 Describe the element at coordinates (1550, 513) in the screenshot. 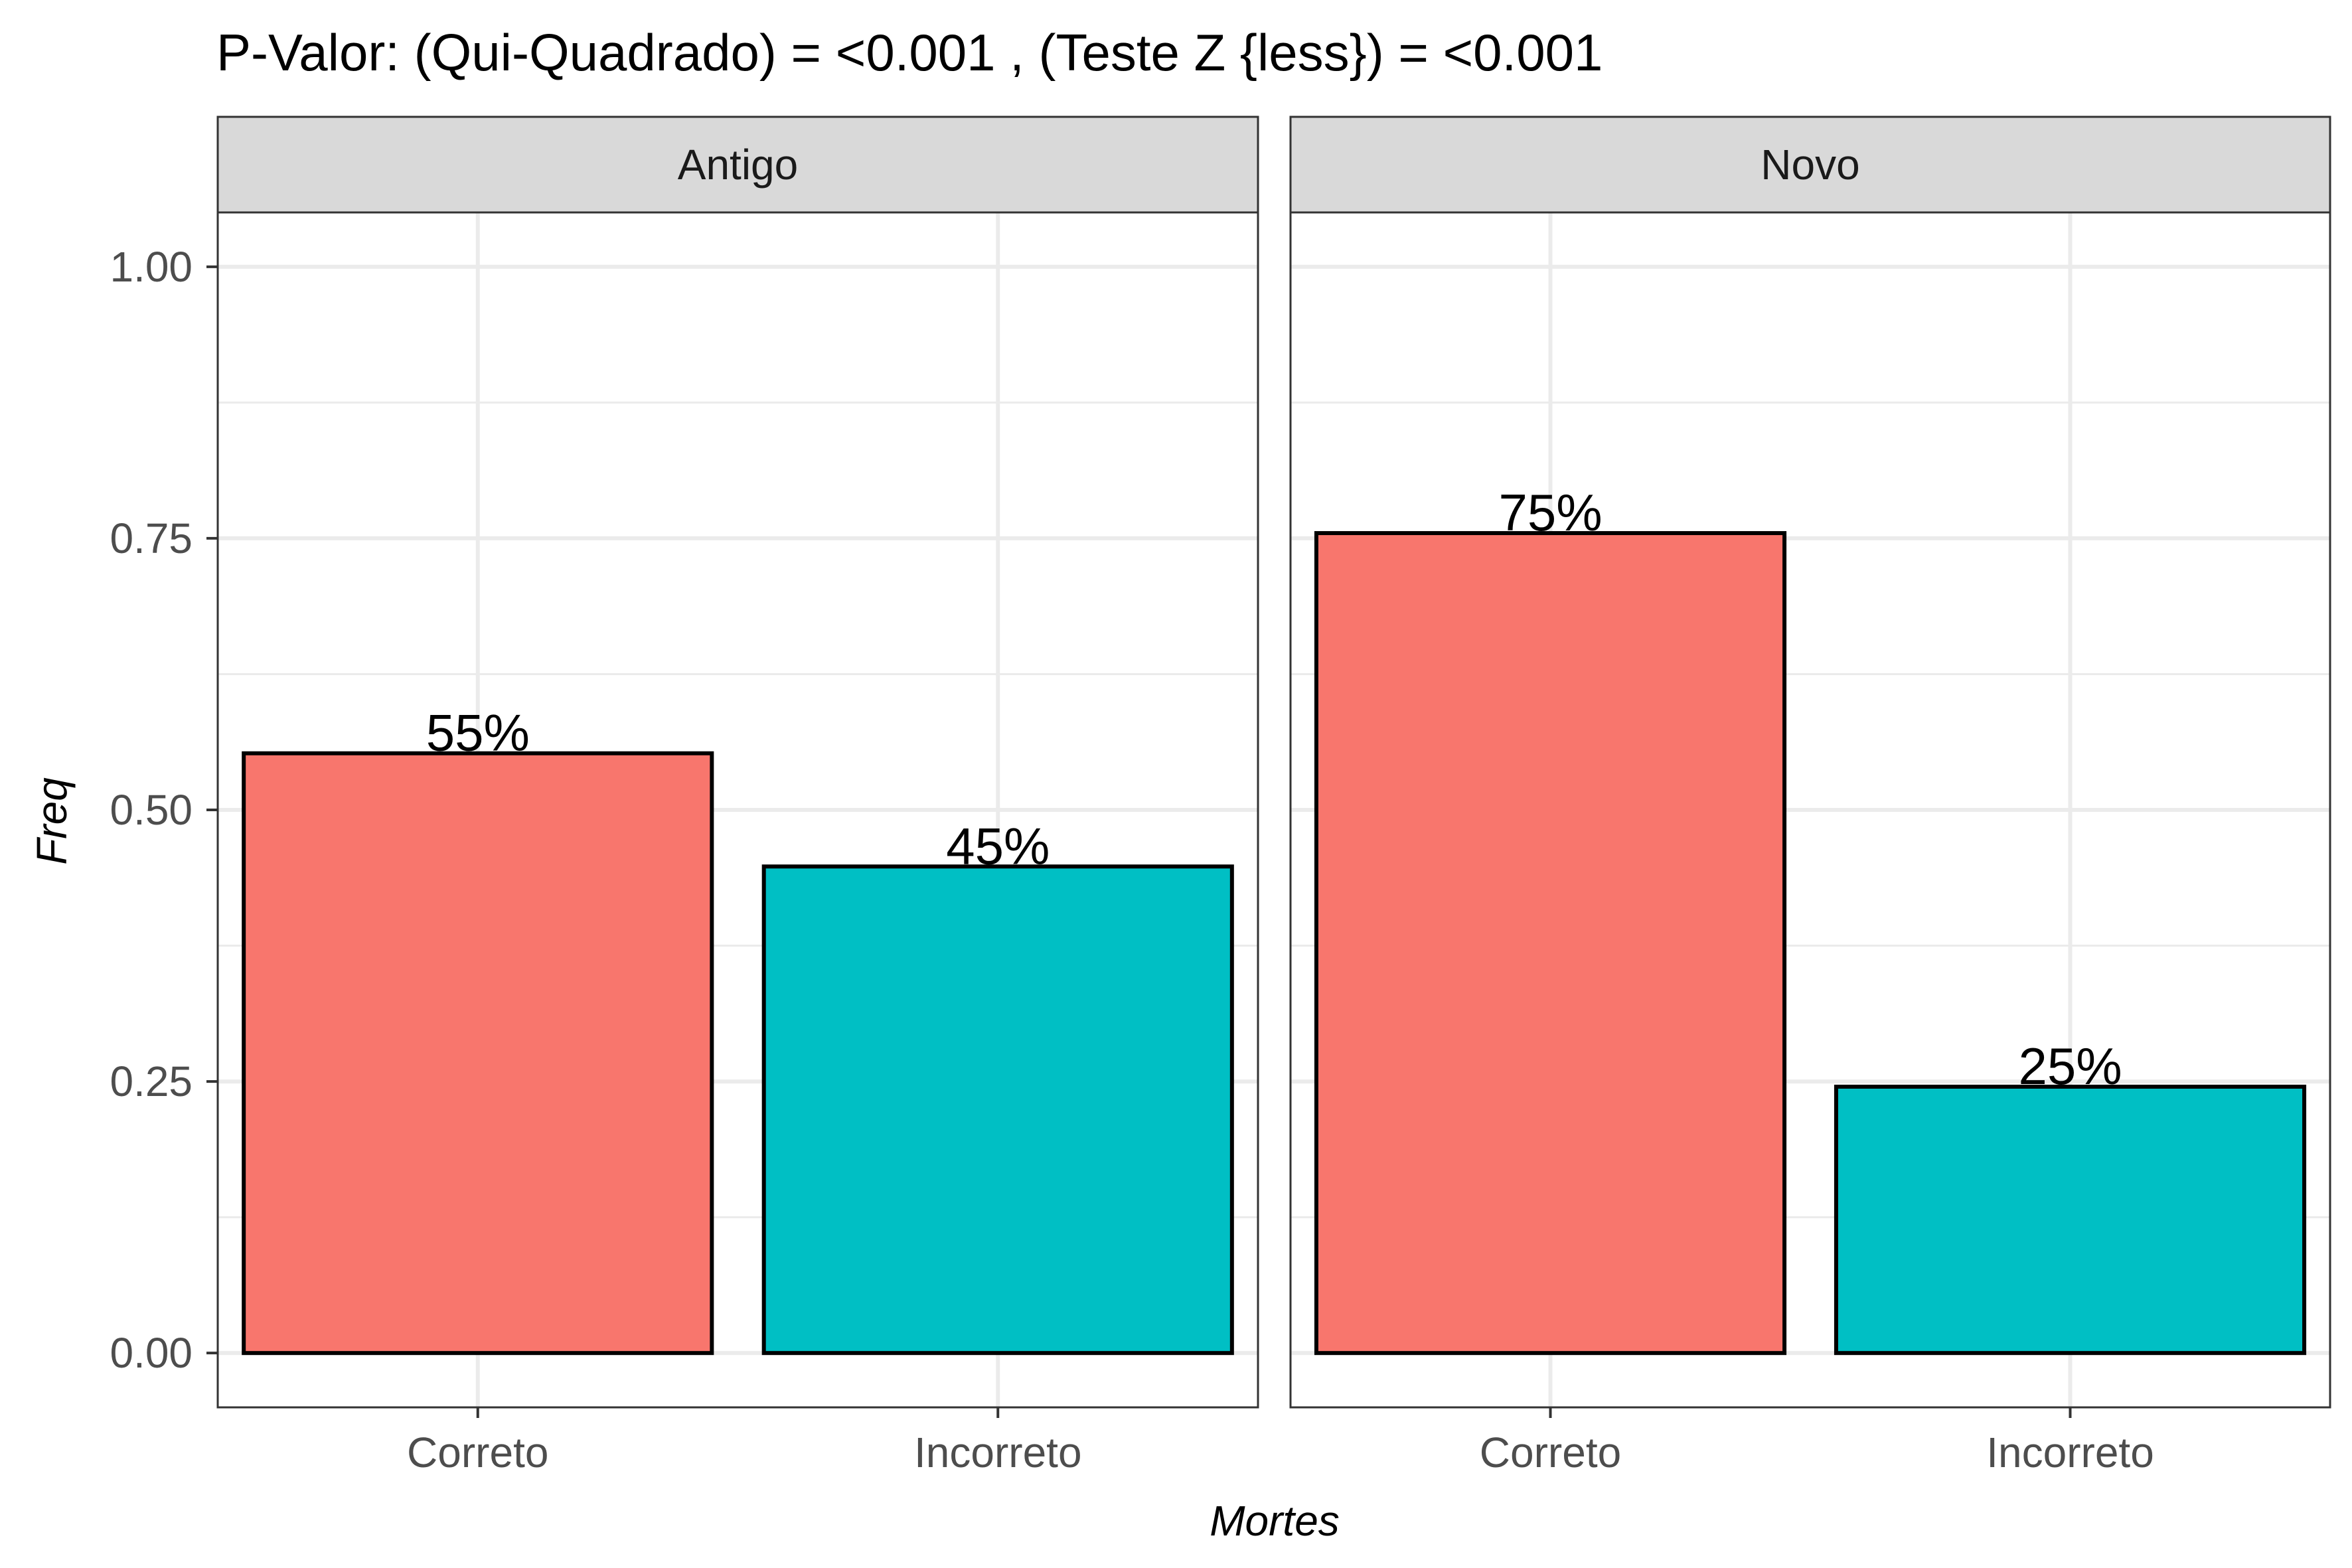

I see `data-label-novo-correto: 75%` at that location.